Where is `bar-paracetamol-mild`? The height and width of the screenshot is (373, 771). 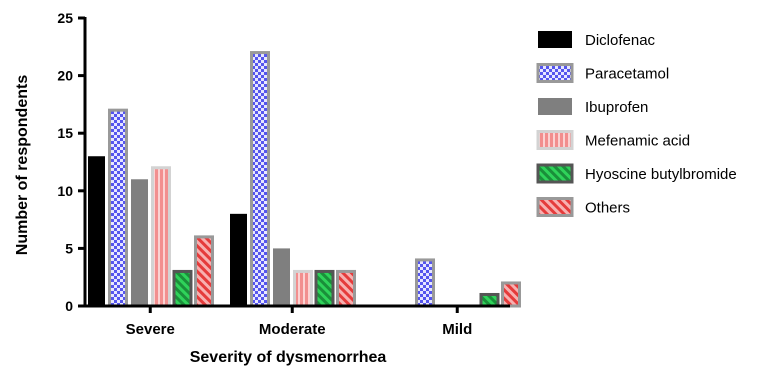 bar-paracetamol-mild is located at coordinates (425, 283).